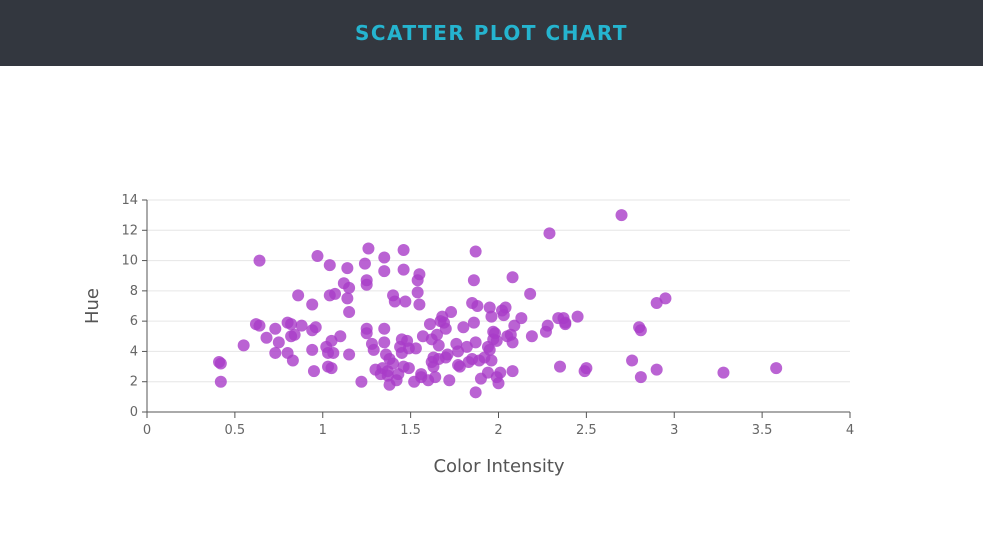 The width and height of the screenshot is (983, 549). What do you see at coordinates (498, 466) in the screenshot?
I see `x-axis-title: Color Intensity` at bounding box center [498, 466].